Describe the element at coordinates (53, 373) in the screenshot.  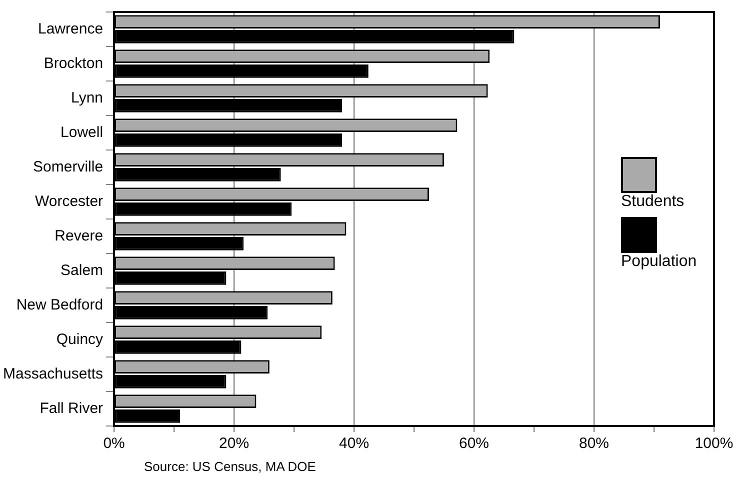
I see `y-tick-label: Massachusetts` at that location.